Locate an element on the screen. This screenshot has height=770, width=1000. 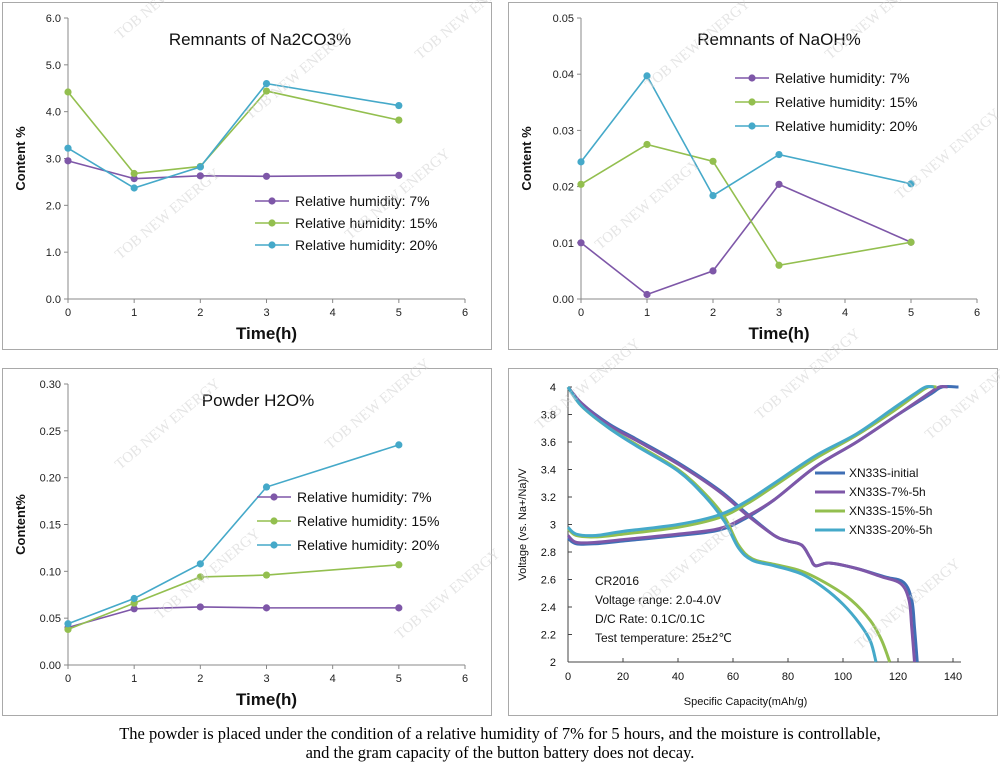
legend-label: XN33S-20%-5h is located at coordinates (890, 530).